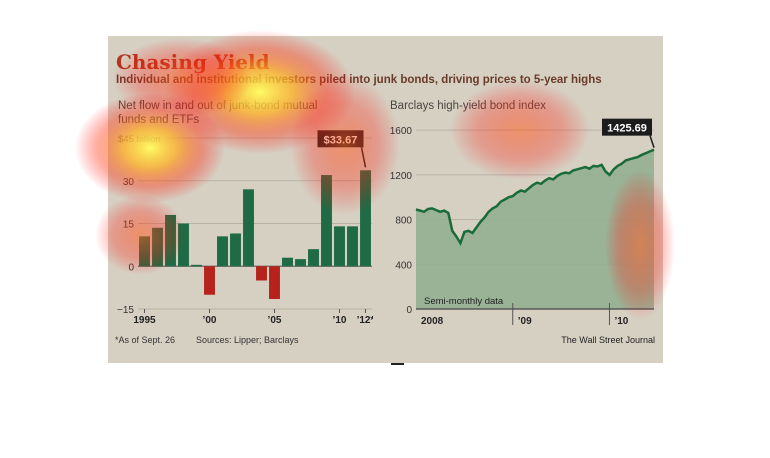  I want to click on x-tick-label: 1995, so click(144, 320).